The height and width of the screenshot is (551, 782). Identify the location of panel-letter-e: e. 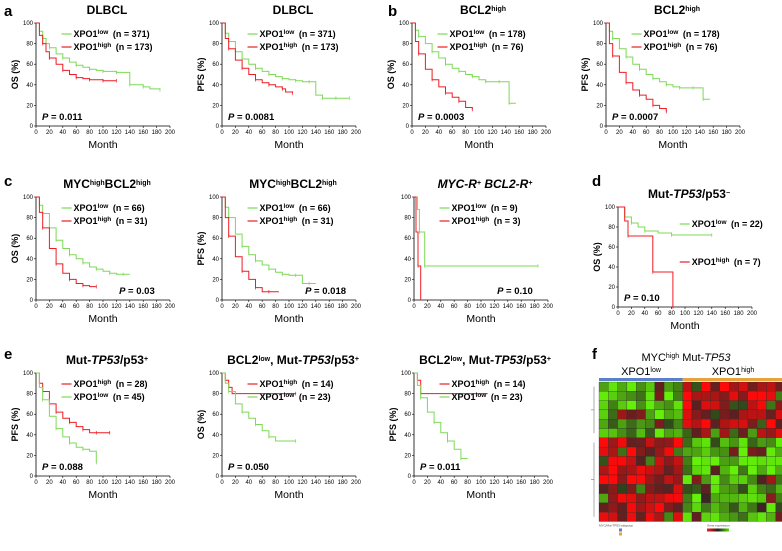
(8, 354).